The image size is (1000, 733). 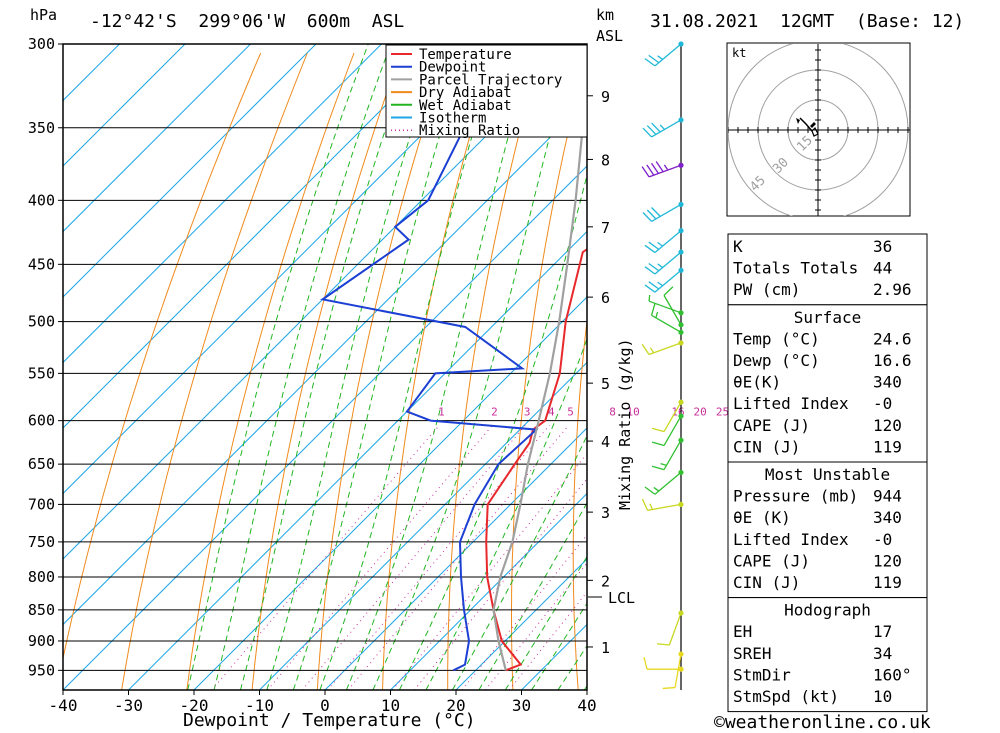 I want to click on mixing-ratio-label: 25, so click(x=722, y=412).